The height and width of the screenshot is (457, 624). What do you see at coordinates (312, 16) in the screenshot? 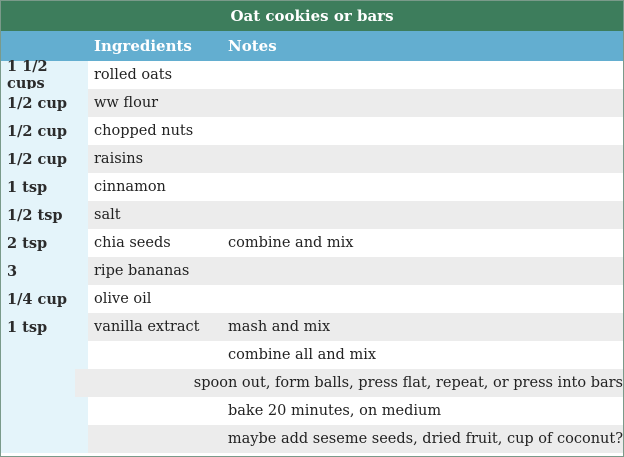
I see `table-title: Oat cookies or bars` at bounding box center [312, 16].